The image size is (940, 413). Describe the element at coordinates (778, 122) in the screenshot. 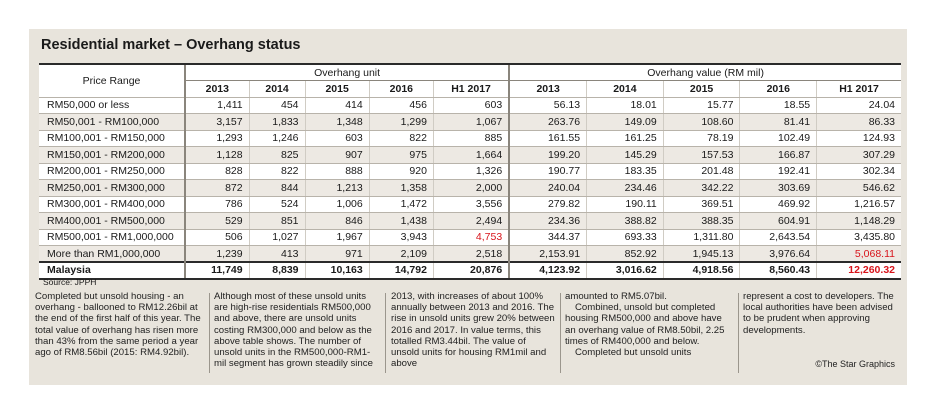

I see `overhang-value-cell: 81.41` at that location.